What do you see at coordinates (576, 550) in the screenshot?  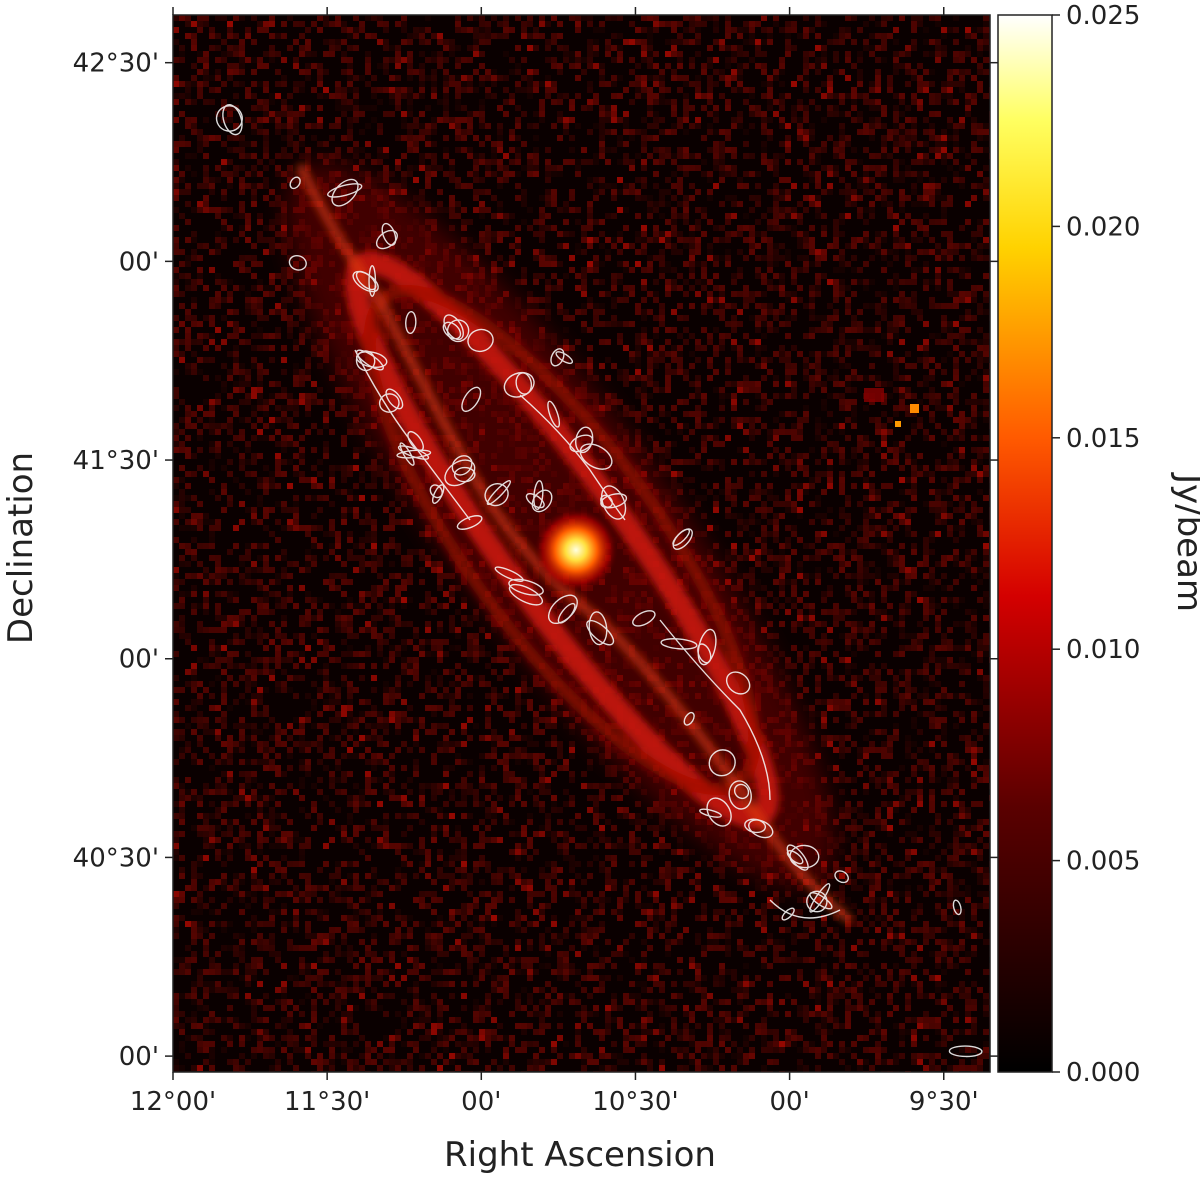 I see `nucleus` at bounding box center [576, 550].